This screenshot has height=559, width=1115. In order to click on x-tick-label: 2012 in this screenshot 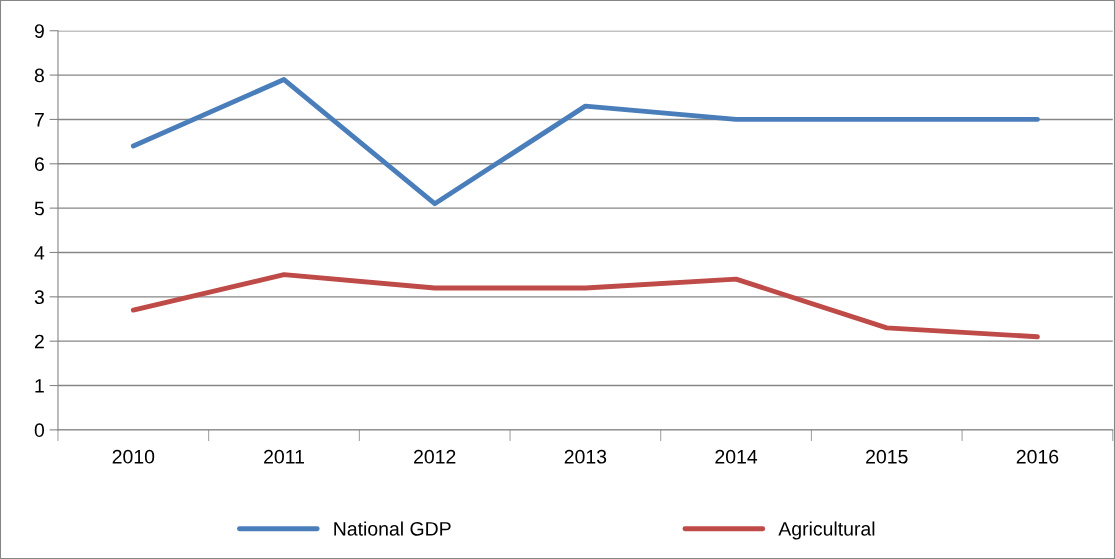, I will do `click(435, 456)`.